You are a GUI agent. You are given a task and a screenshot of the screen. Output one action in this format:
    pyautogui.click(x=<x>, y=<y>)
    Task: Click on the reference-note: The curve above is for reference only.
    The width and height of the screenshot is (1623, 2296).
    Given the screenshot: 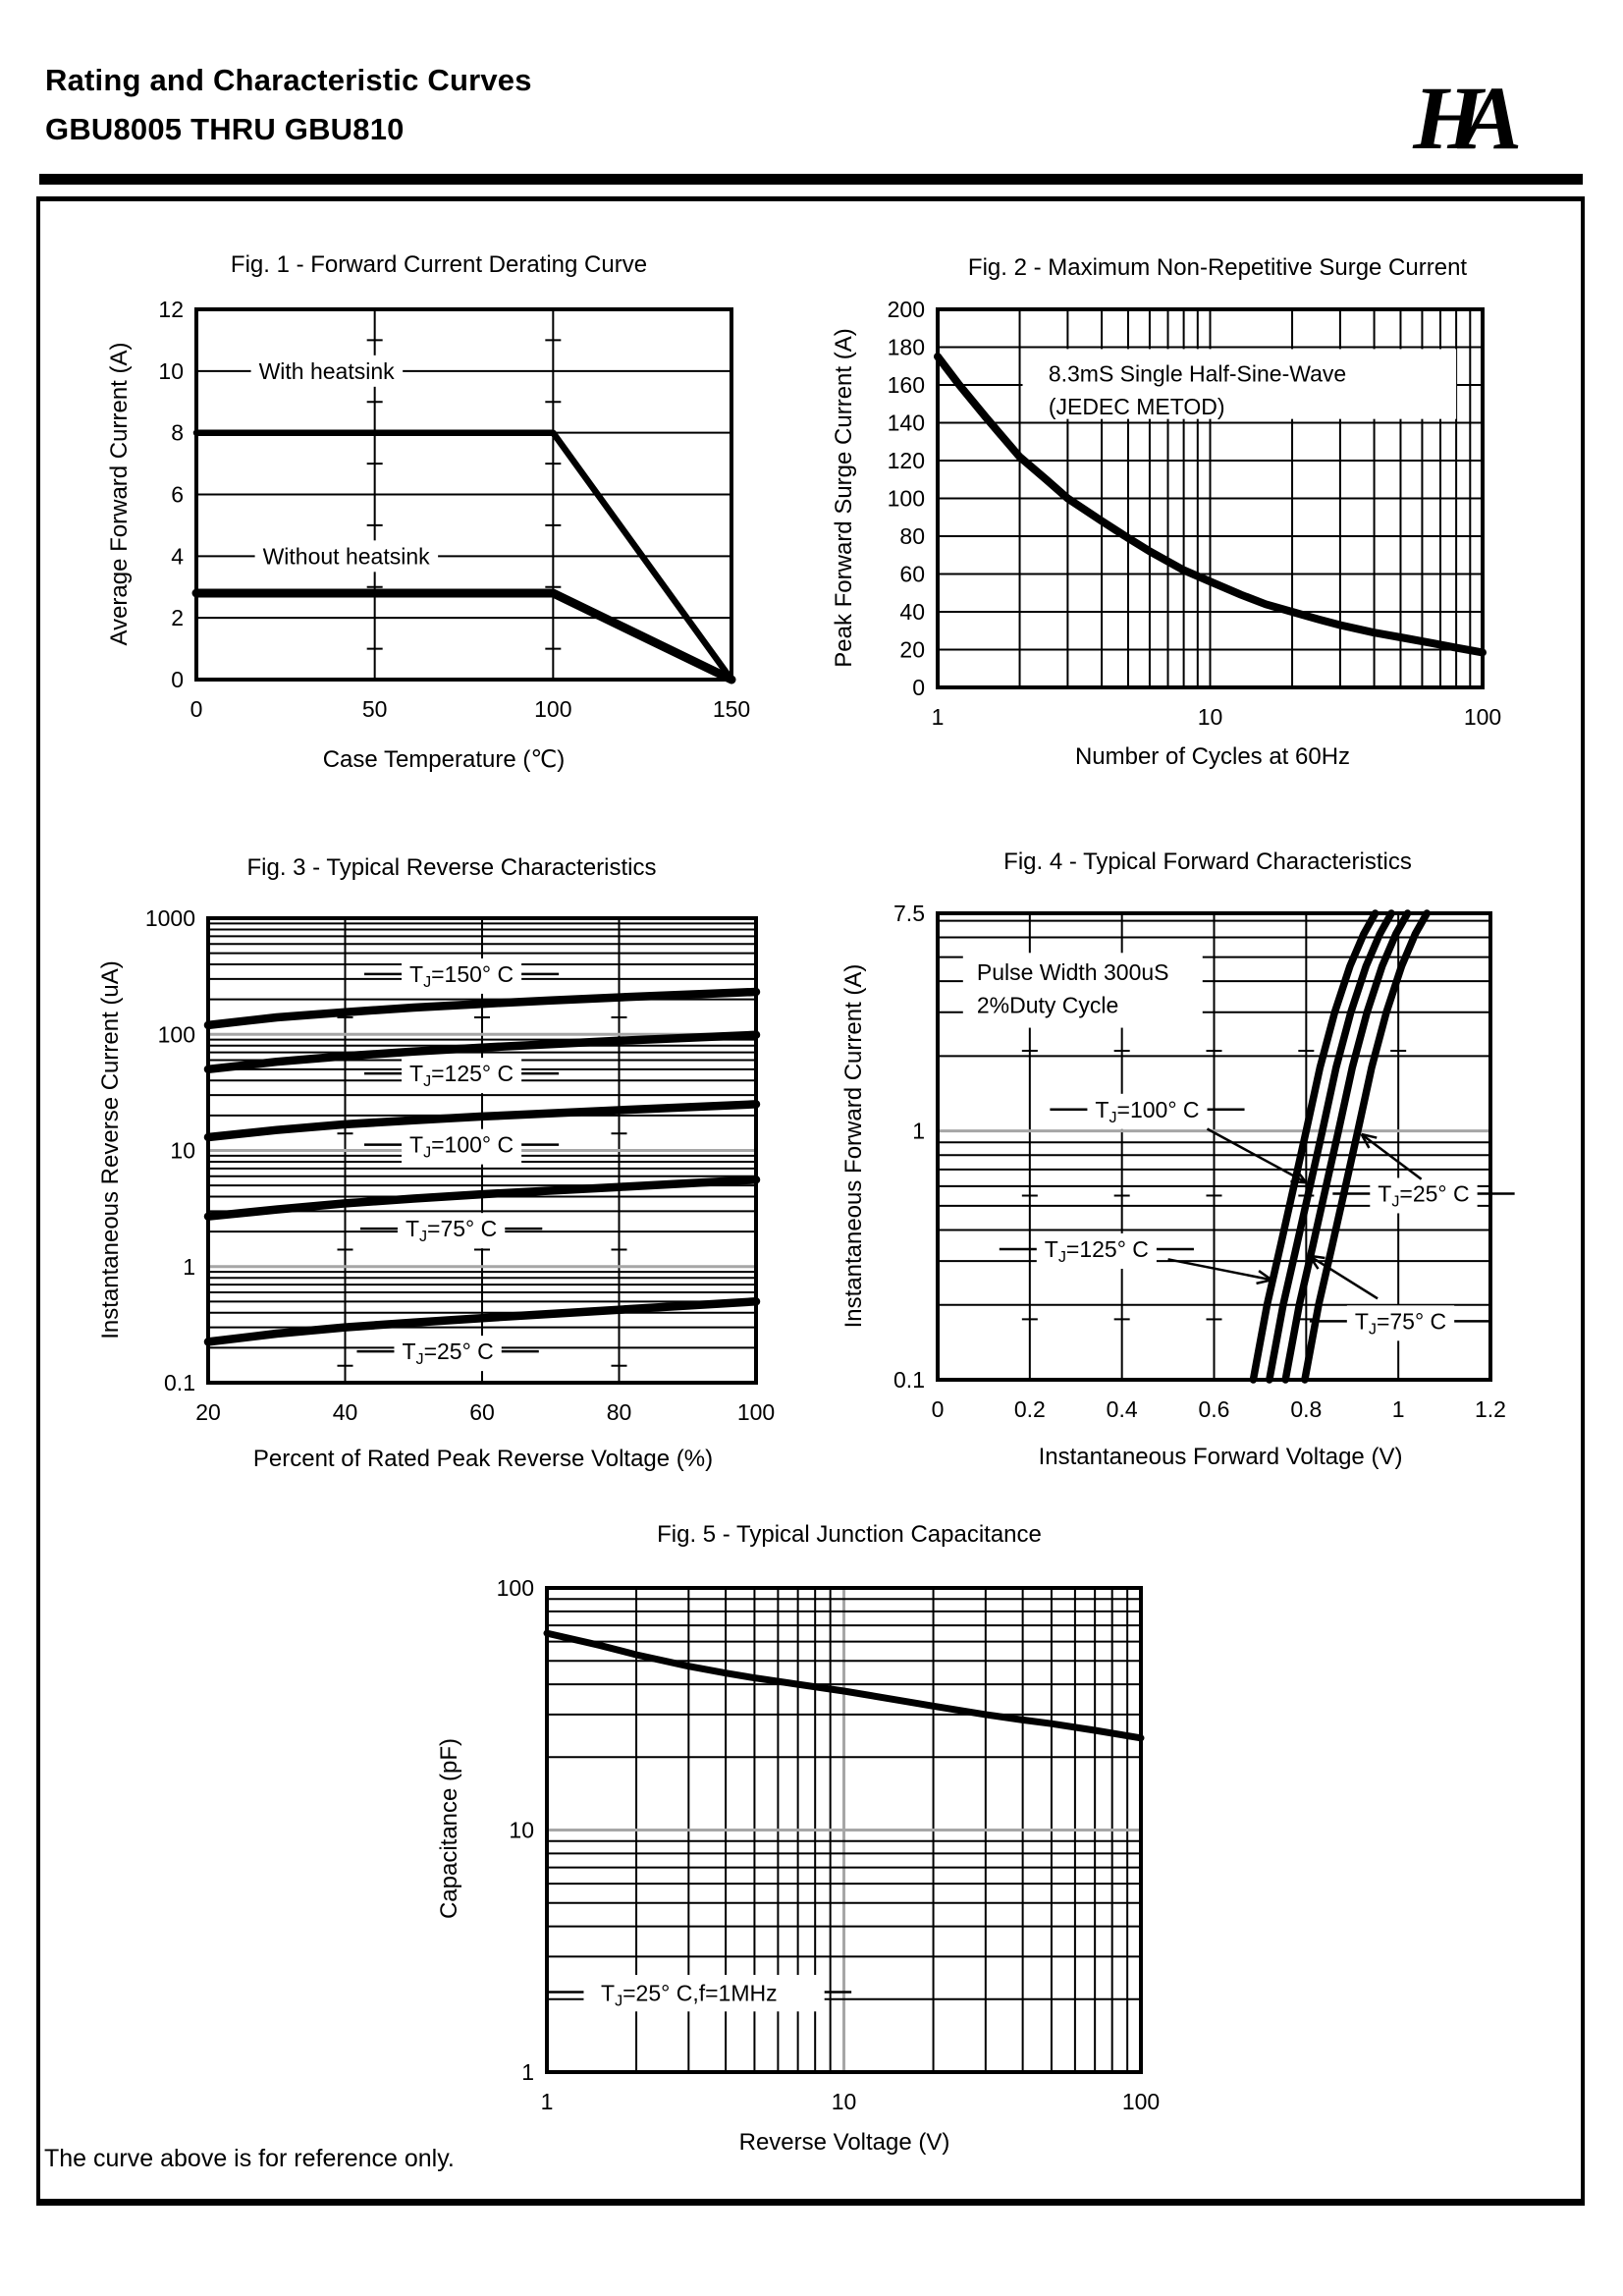 What is the action you would take?
    pyautogui.click(x=249, y=2158)
    